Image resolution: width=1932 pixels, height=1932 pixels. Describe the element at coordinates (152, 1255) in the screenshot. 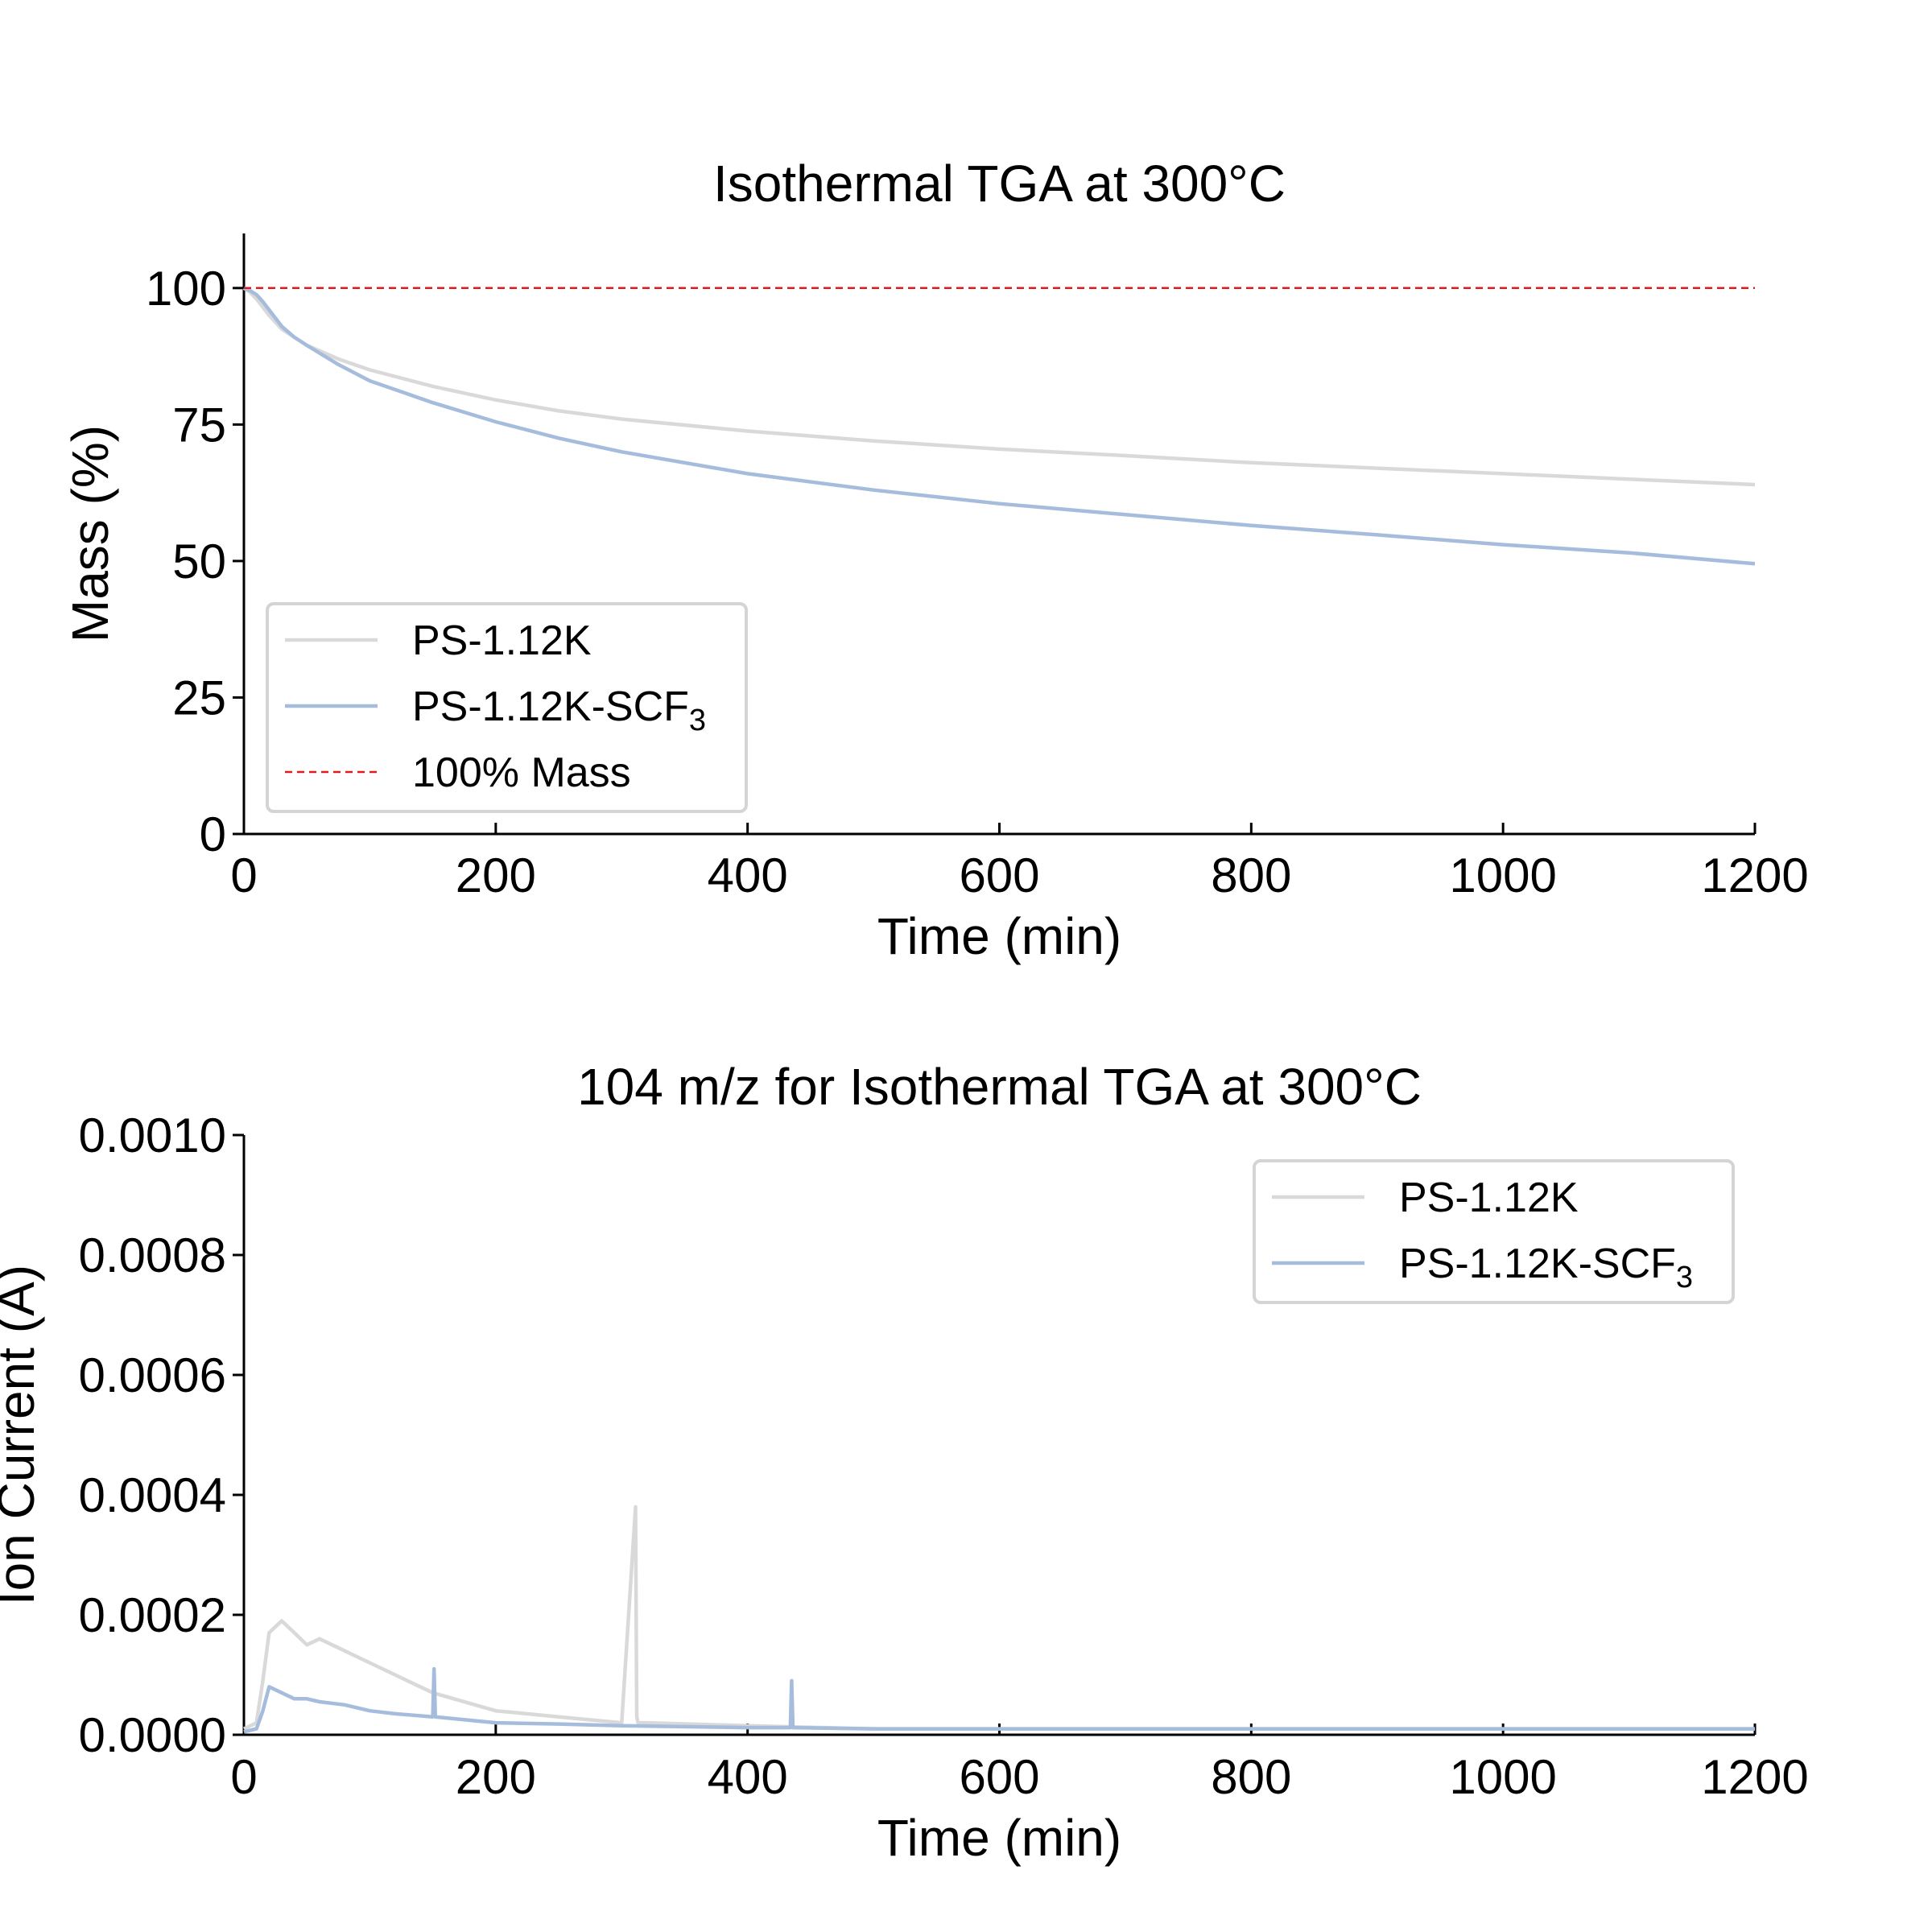

I see `y-tick-label: 0.0008` at that location.